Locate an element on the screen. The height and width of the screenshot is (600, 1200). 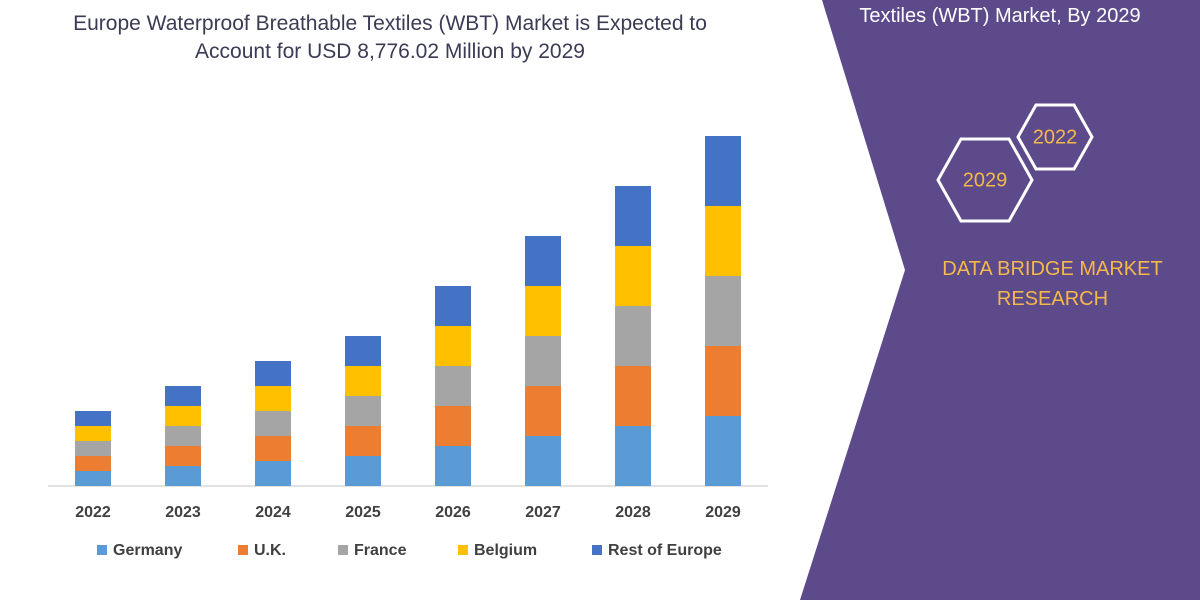
x-tick-label: 2028 is located at coordinates (633, 512).